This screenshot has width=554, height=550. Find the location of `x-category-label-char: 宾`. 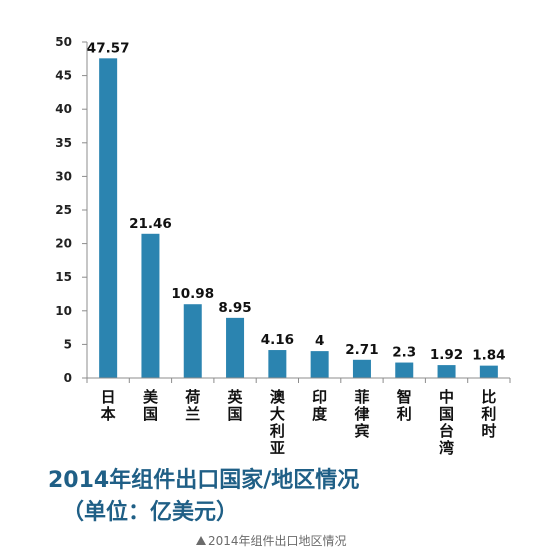

x-category-label-char: 宾 is located at coordinates (361, 431).